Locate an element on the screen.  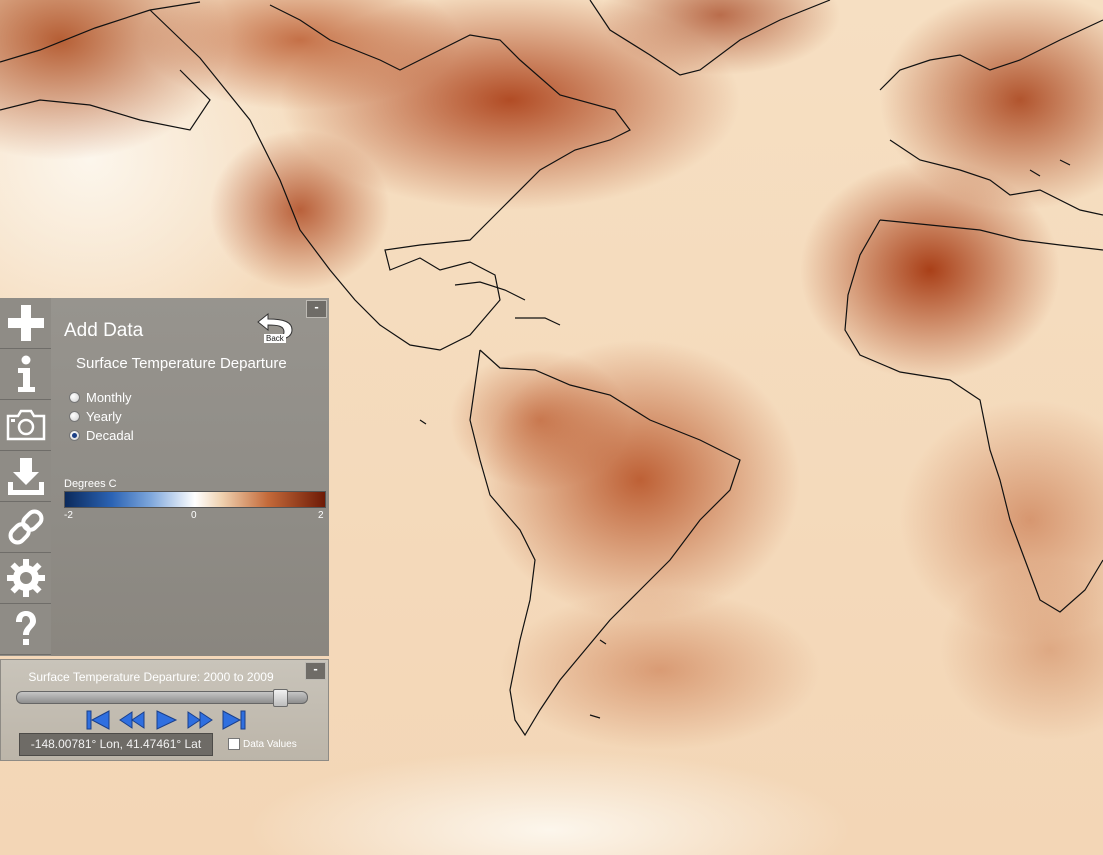
rewind-icon is located at coordinates (132, 720).